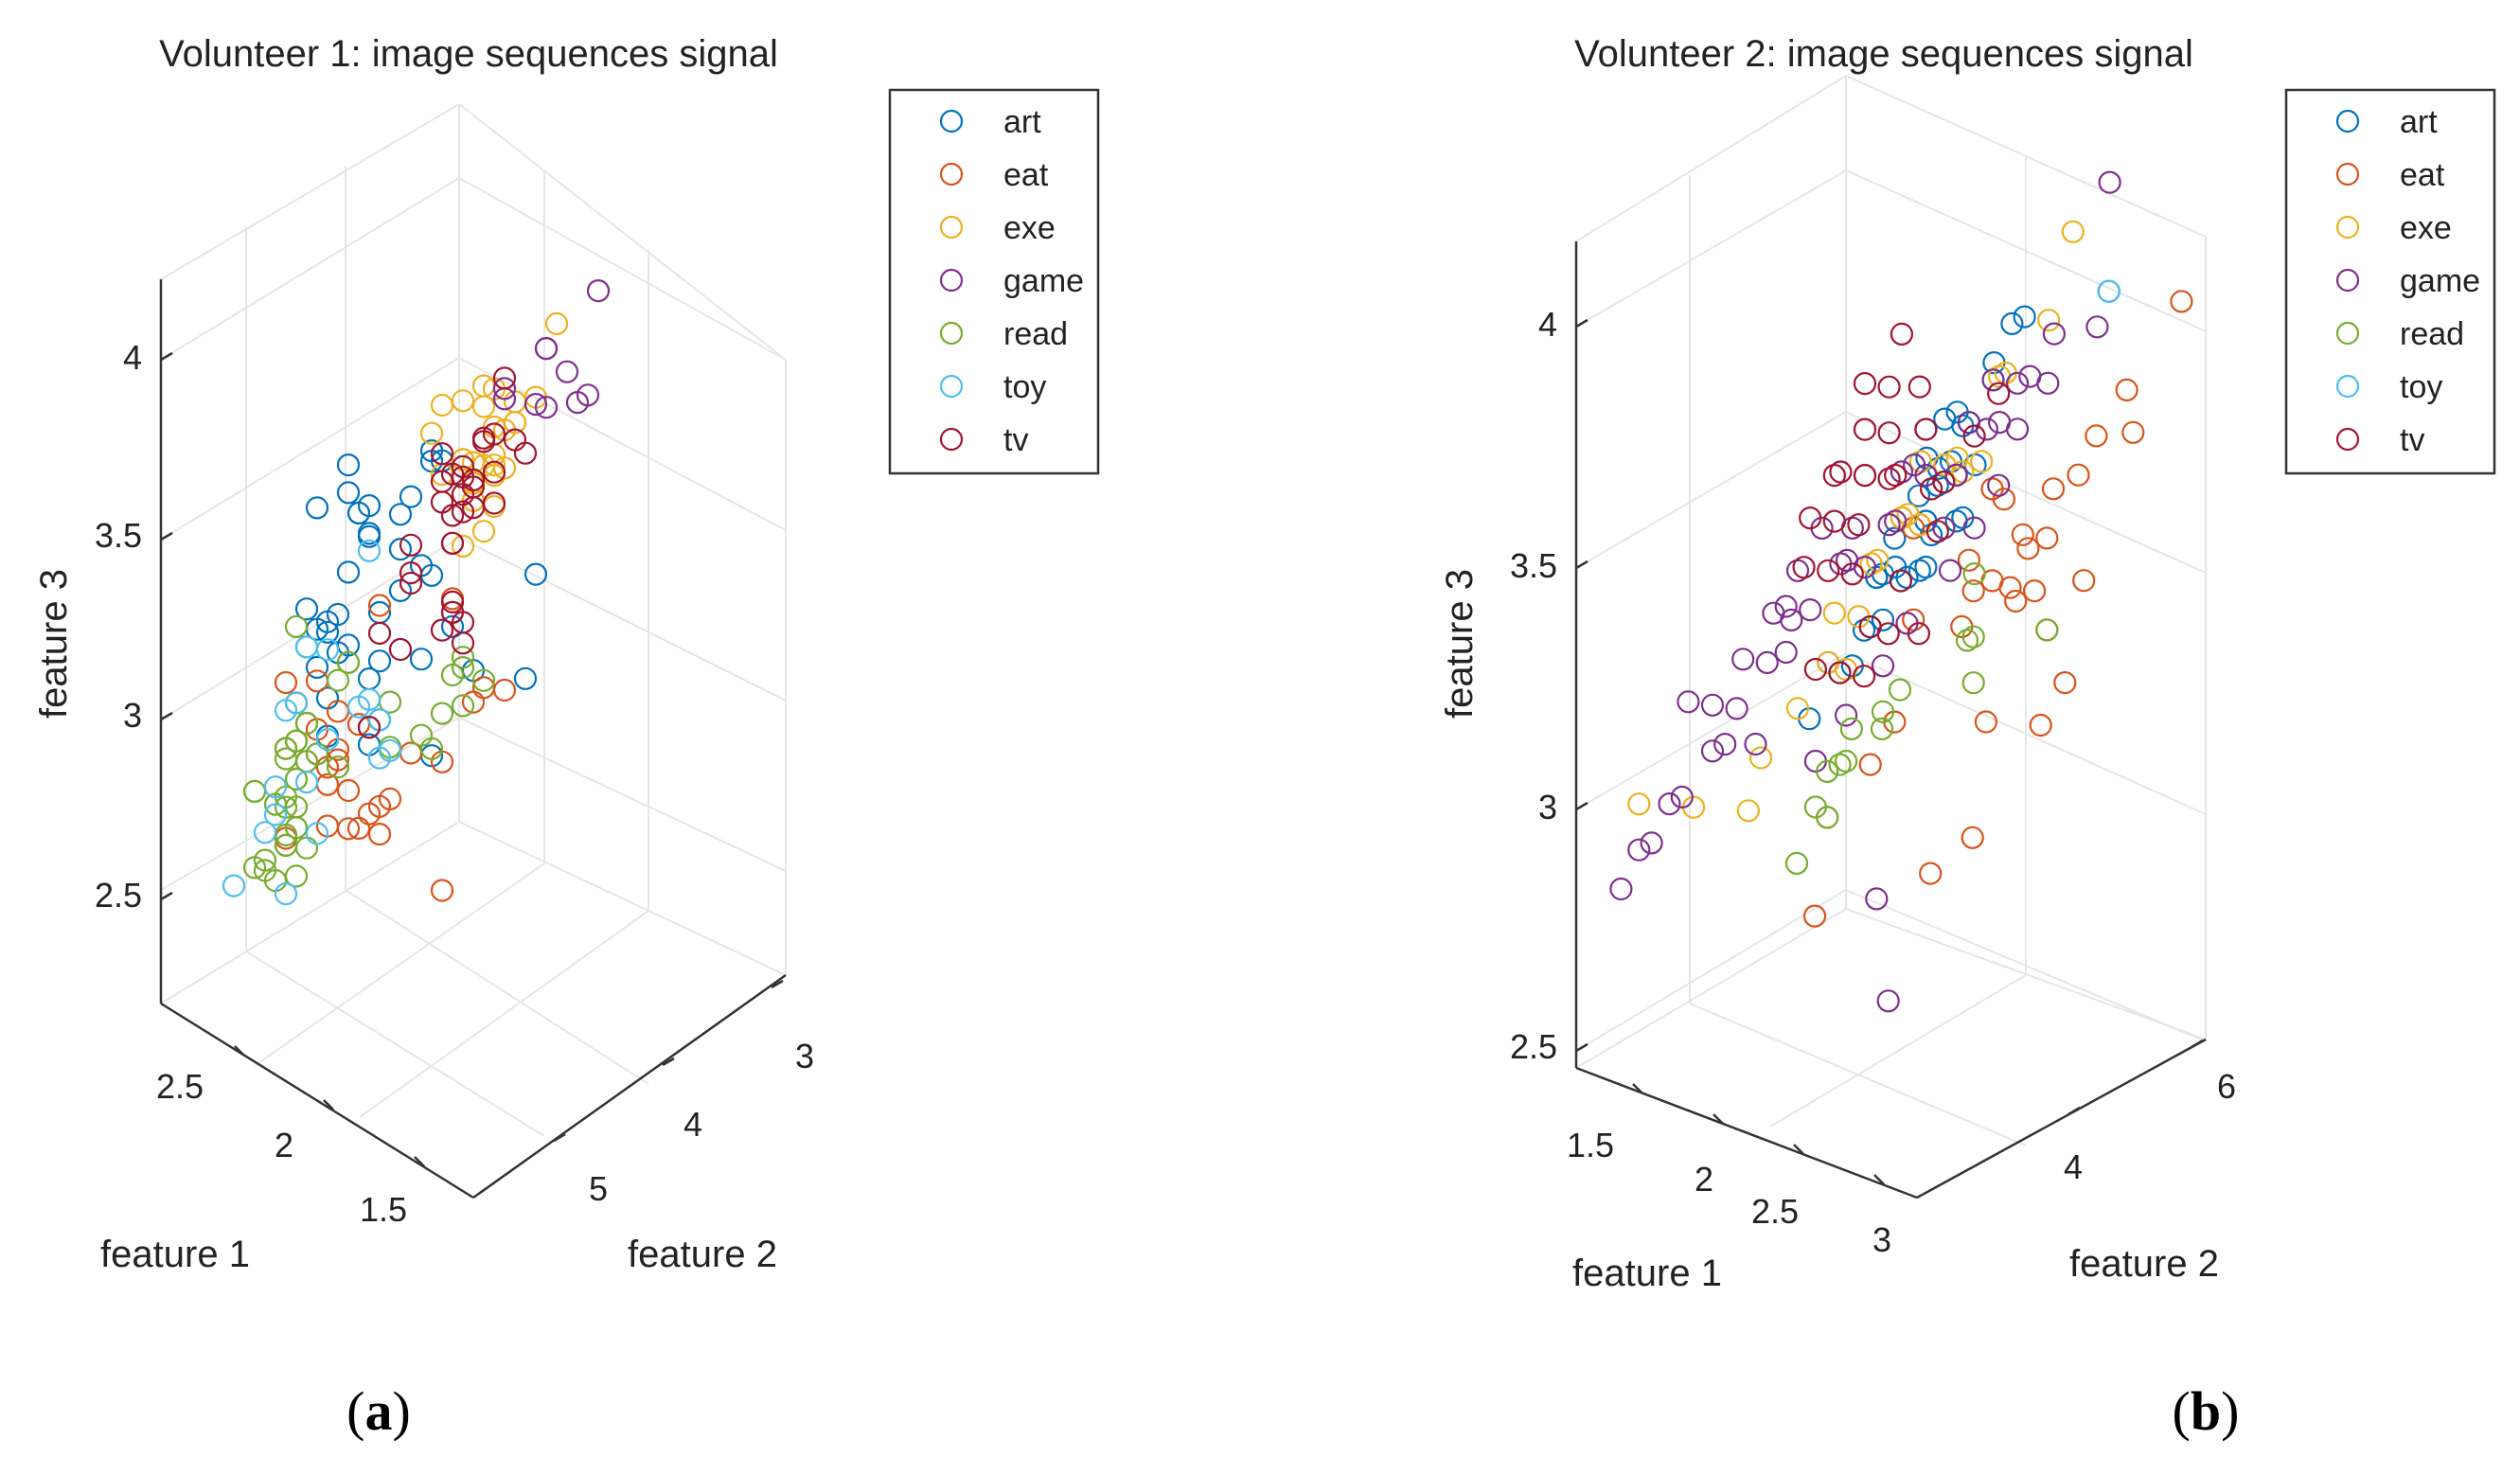 Image resolution: width=2520 pixels, height=1457 pixels. I want to click on panel-a-ytick: 4, so click(692, 1124).